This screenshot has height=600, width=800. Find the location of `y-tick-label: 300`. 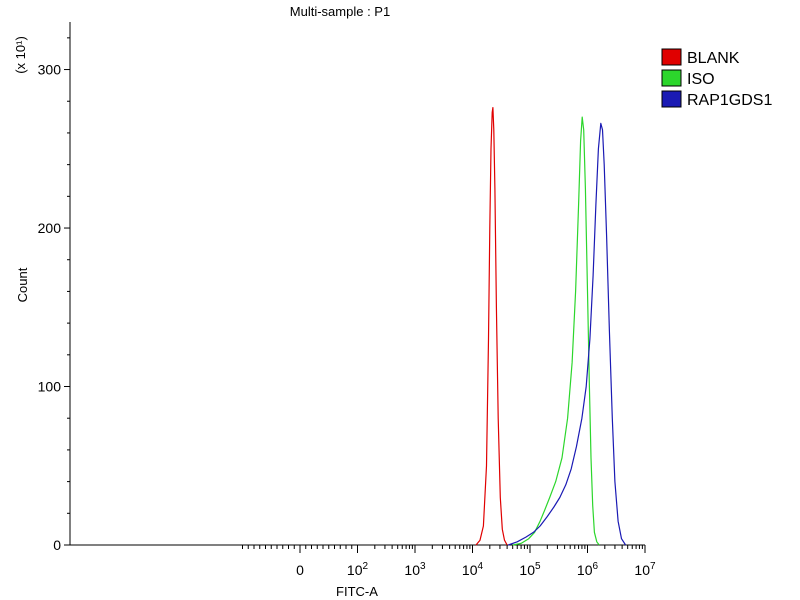

y-tick-label: 300 is located at coordinates (50, 70).